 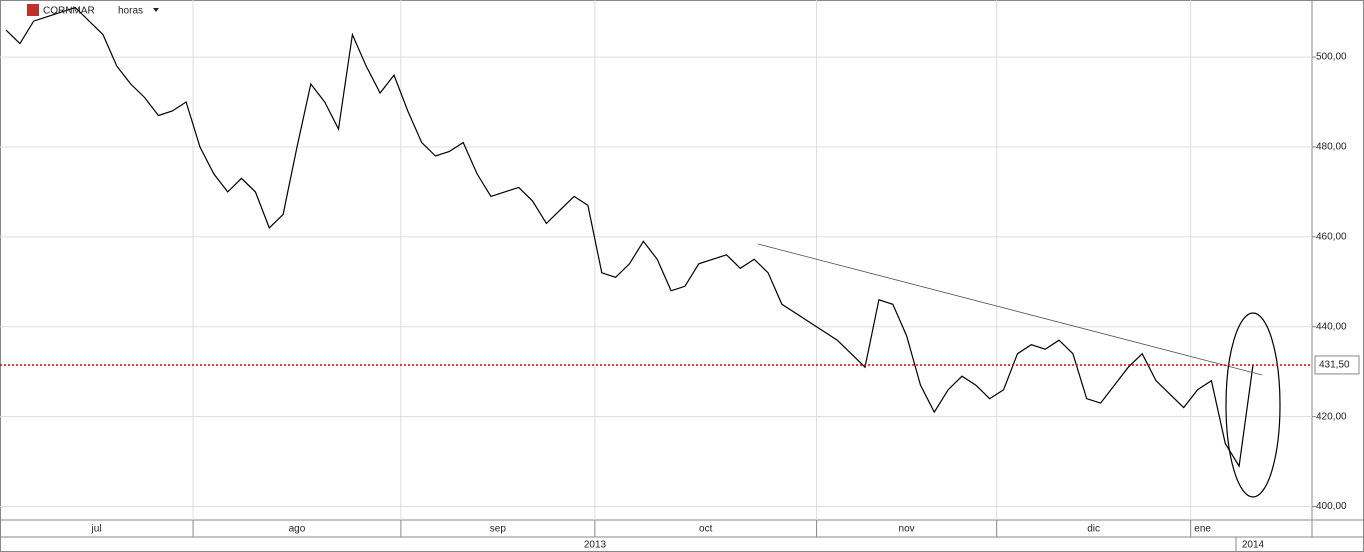 What do you see at coordinates (297, 529) in the screenshot?
I see `x-tick-label: ago` at bounding box center [297, 529].